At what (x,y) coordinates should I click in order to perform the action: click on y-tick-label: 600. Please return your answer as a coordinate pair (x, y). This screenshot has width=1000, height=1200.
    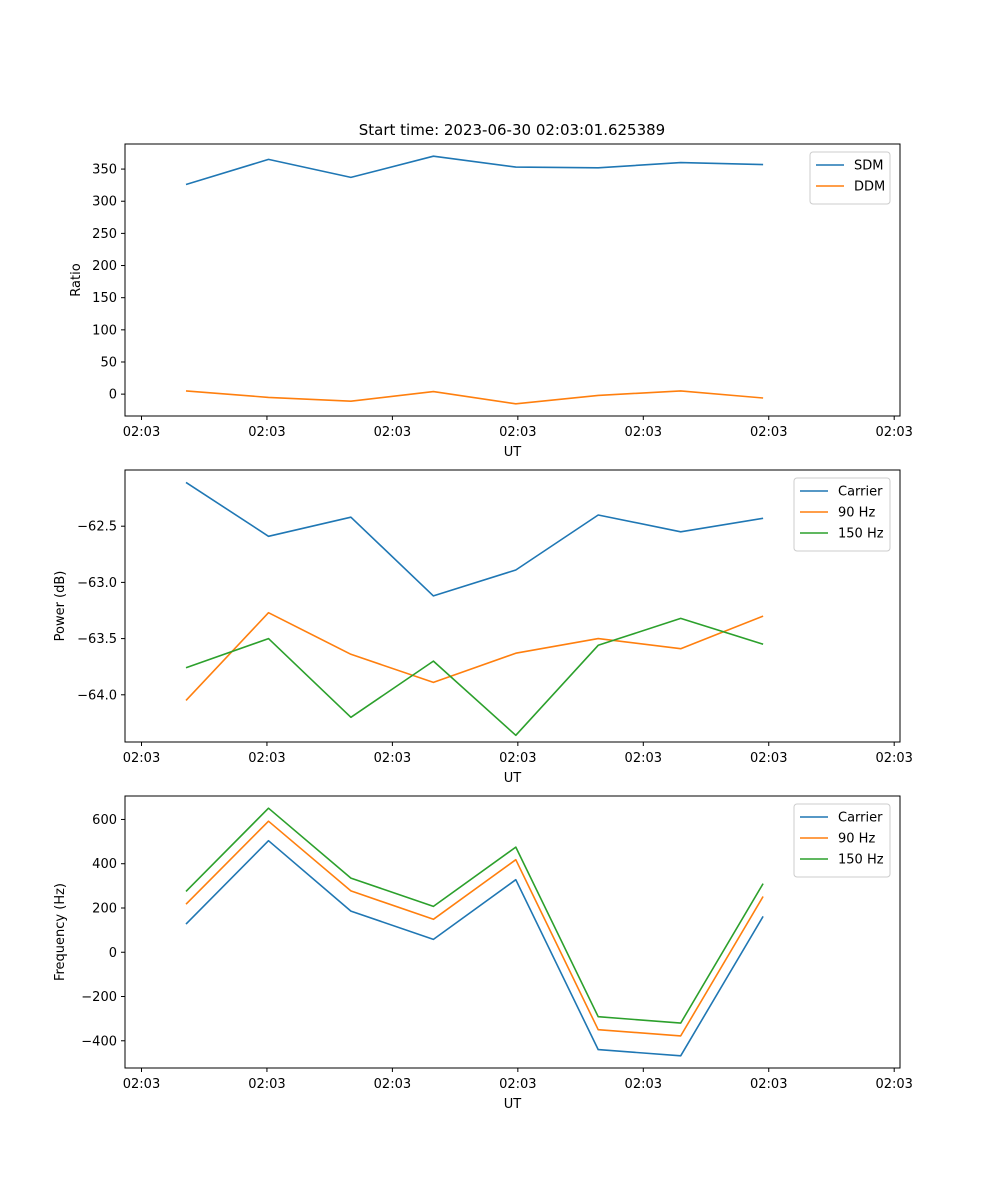
    Looking at the image, I should click on (104, 820).